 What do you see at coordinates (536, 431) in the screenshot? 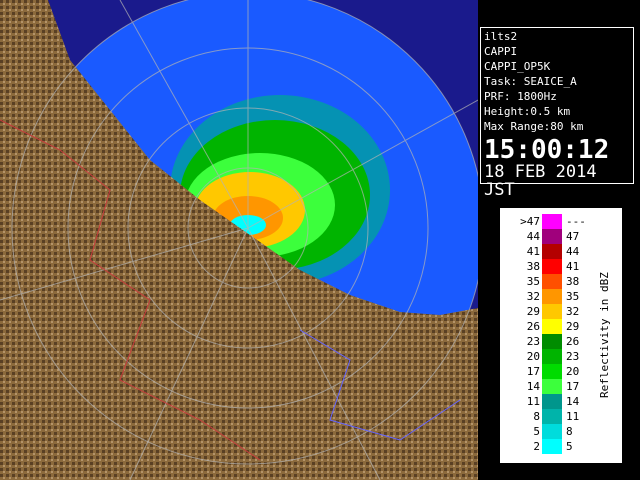
I see `legend-low: 5` at bounding box center [536, 431].